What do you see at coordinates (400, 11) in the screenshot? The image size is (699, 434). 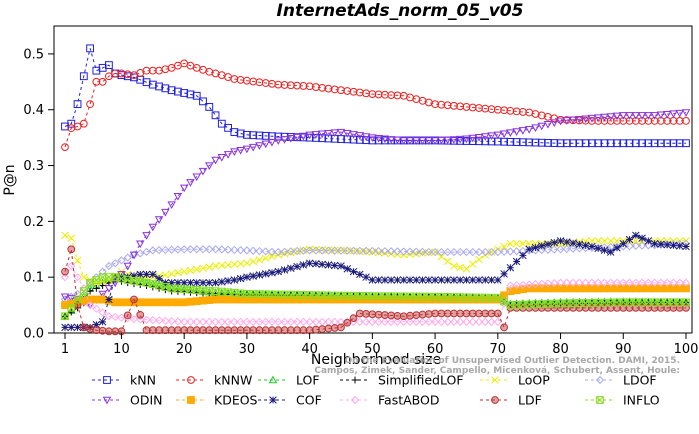 I see `chart-title: InternetAds_norm_05_v05` at bounding box center [400, 11].